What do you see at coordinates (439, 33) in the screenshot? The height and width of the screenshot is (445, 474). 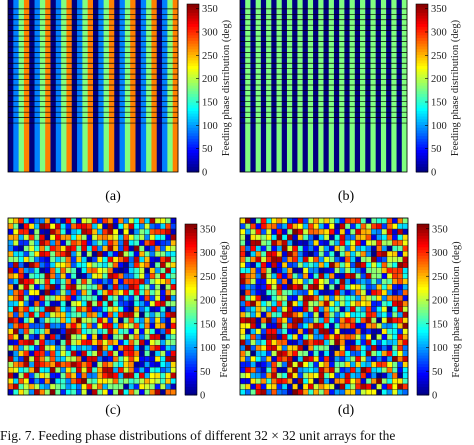 I see `colorbar-tick-label: 300` at bounding box center [439, 33].